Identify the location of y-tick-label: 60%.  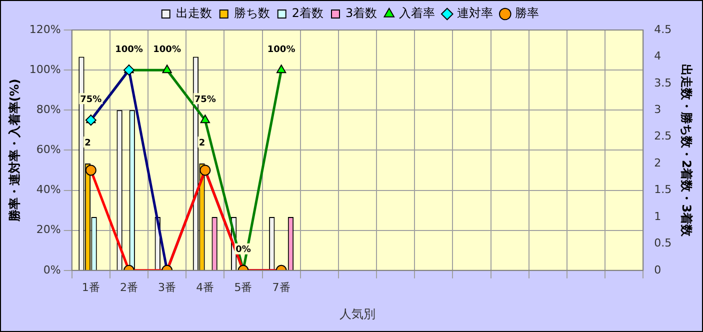
(48, 149).